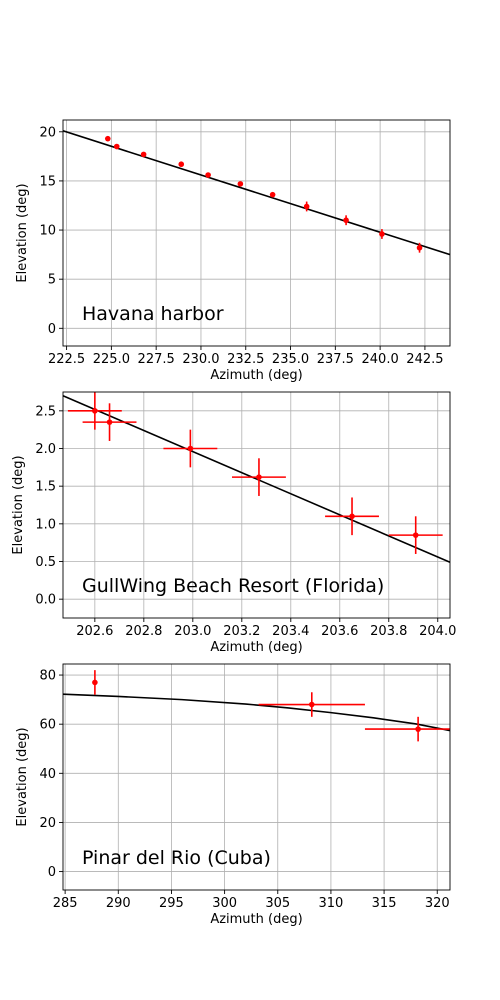 The width and height of the screenshot is (500, 1000). Describe the element at coordinates (47, 676) in the screenshot. I see `y-tick-label: 80` at that location.